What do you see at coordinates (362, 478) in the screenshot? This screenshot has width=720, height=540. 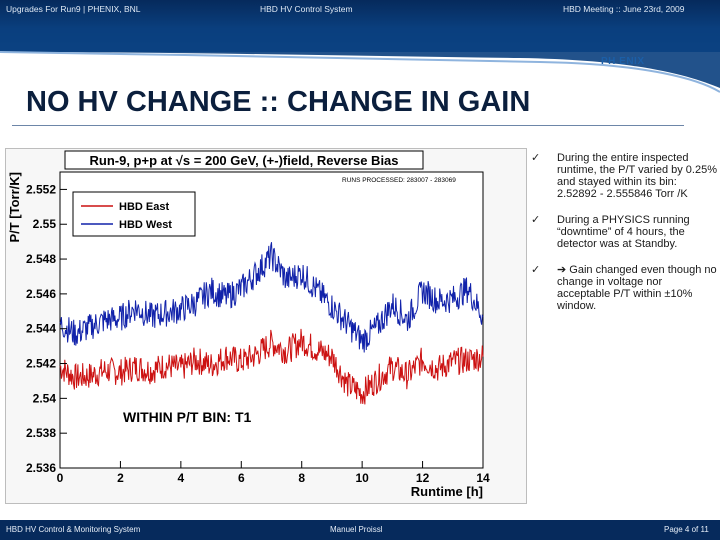 I see `x-tick-label: 10` at bounding box center [362, 478].